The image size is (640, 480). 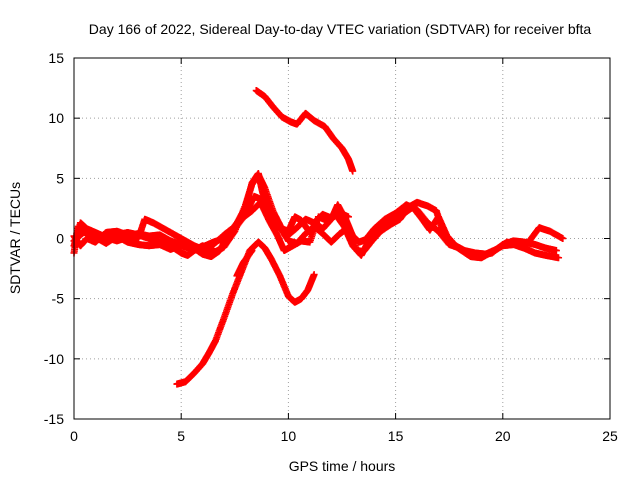 What do you see at coordinates (54, 419) in the screenshot?
I see `y-tick-label: -15` at bounding box center [54, 419].